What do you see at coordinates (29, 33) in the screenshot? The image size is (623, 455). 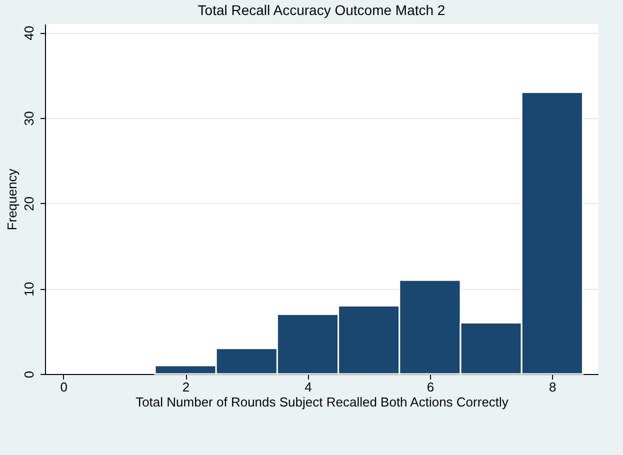 I see `y-tick-label: 40` at bounding box center [29, 33].